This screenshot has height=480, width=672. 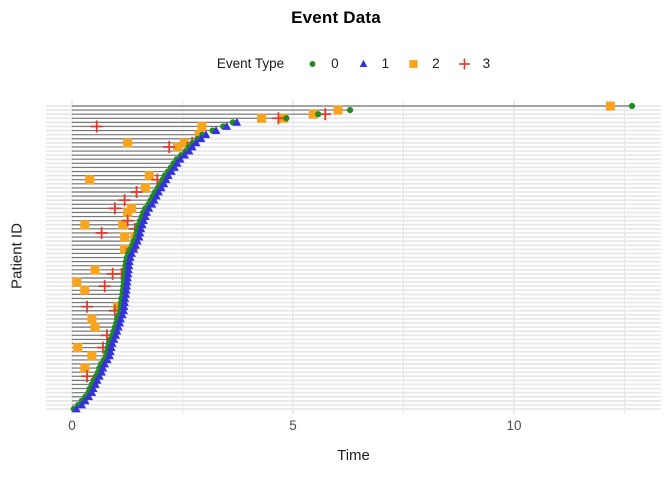 I want to click on legend-label: 2, so click(x=436, y=63).